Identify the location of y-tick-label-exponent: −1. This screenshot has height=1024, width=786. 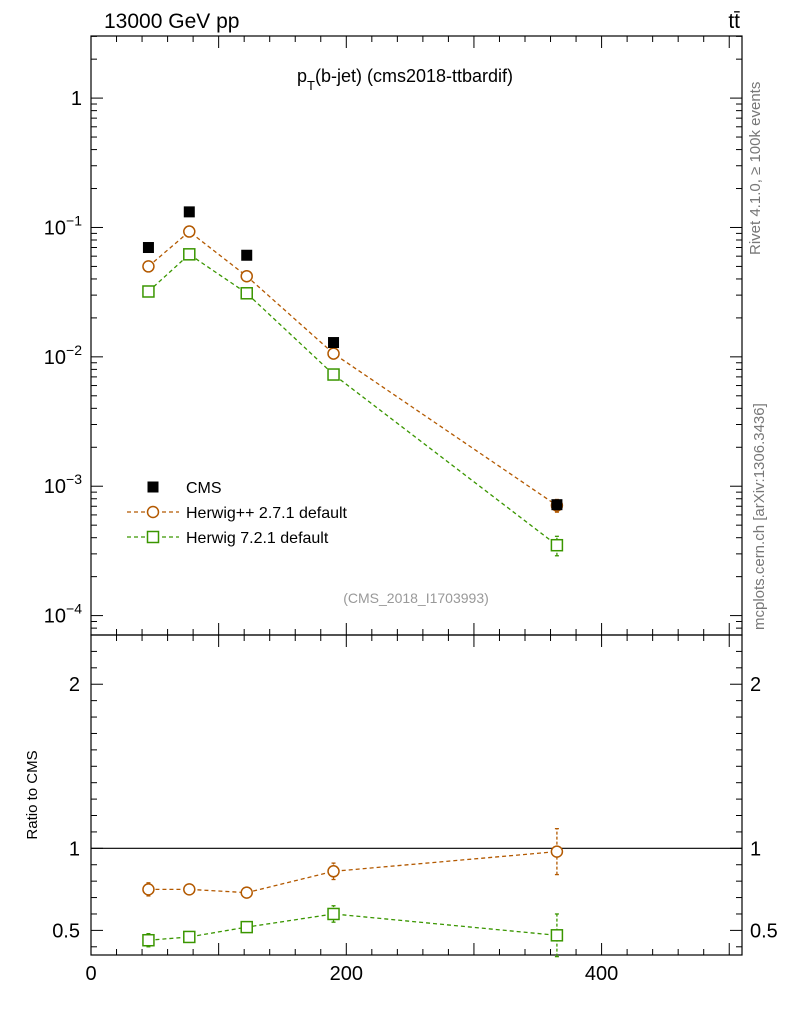
(74, 220).